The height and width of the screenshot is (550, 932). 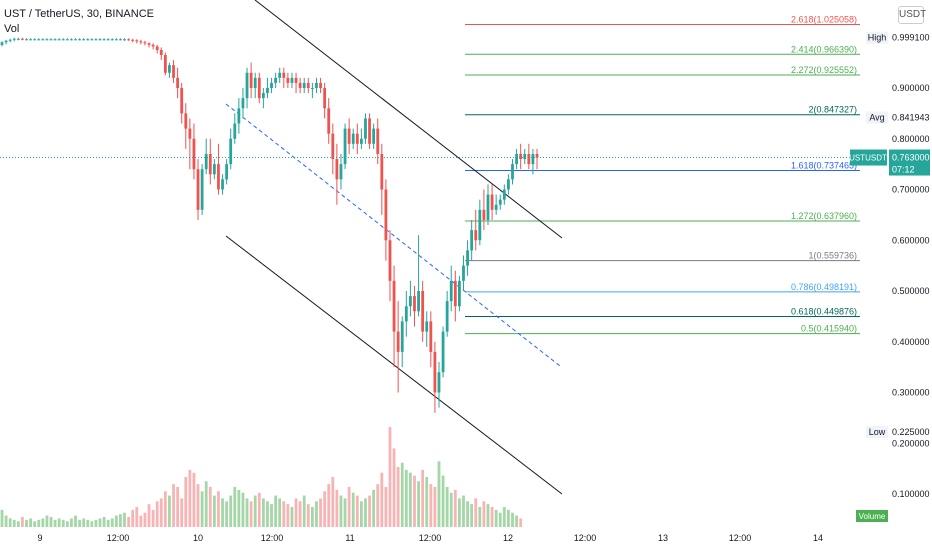 What do you see at coordinates (824, 311) in the screenshot?
I see `fib-label: 0.618(0.449876)` at bounding box center [824, 311].